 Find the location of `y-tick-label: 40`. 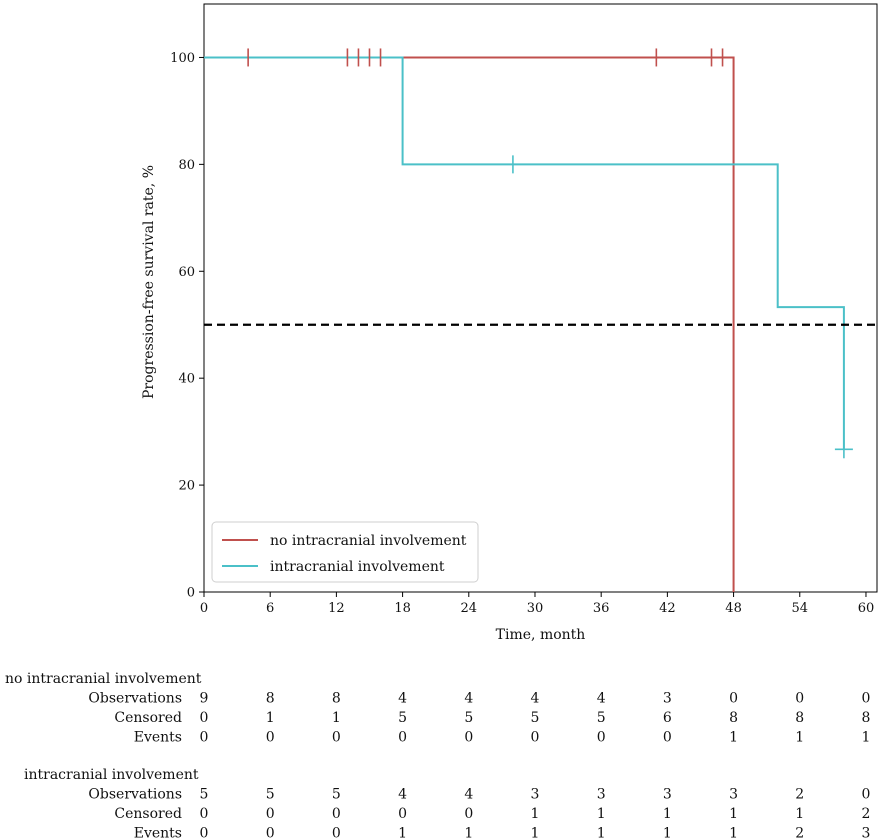

y-tick-label: 40 is located at coordinates (186, 379).